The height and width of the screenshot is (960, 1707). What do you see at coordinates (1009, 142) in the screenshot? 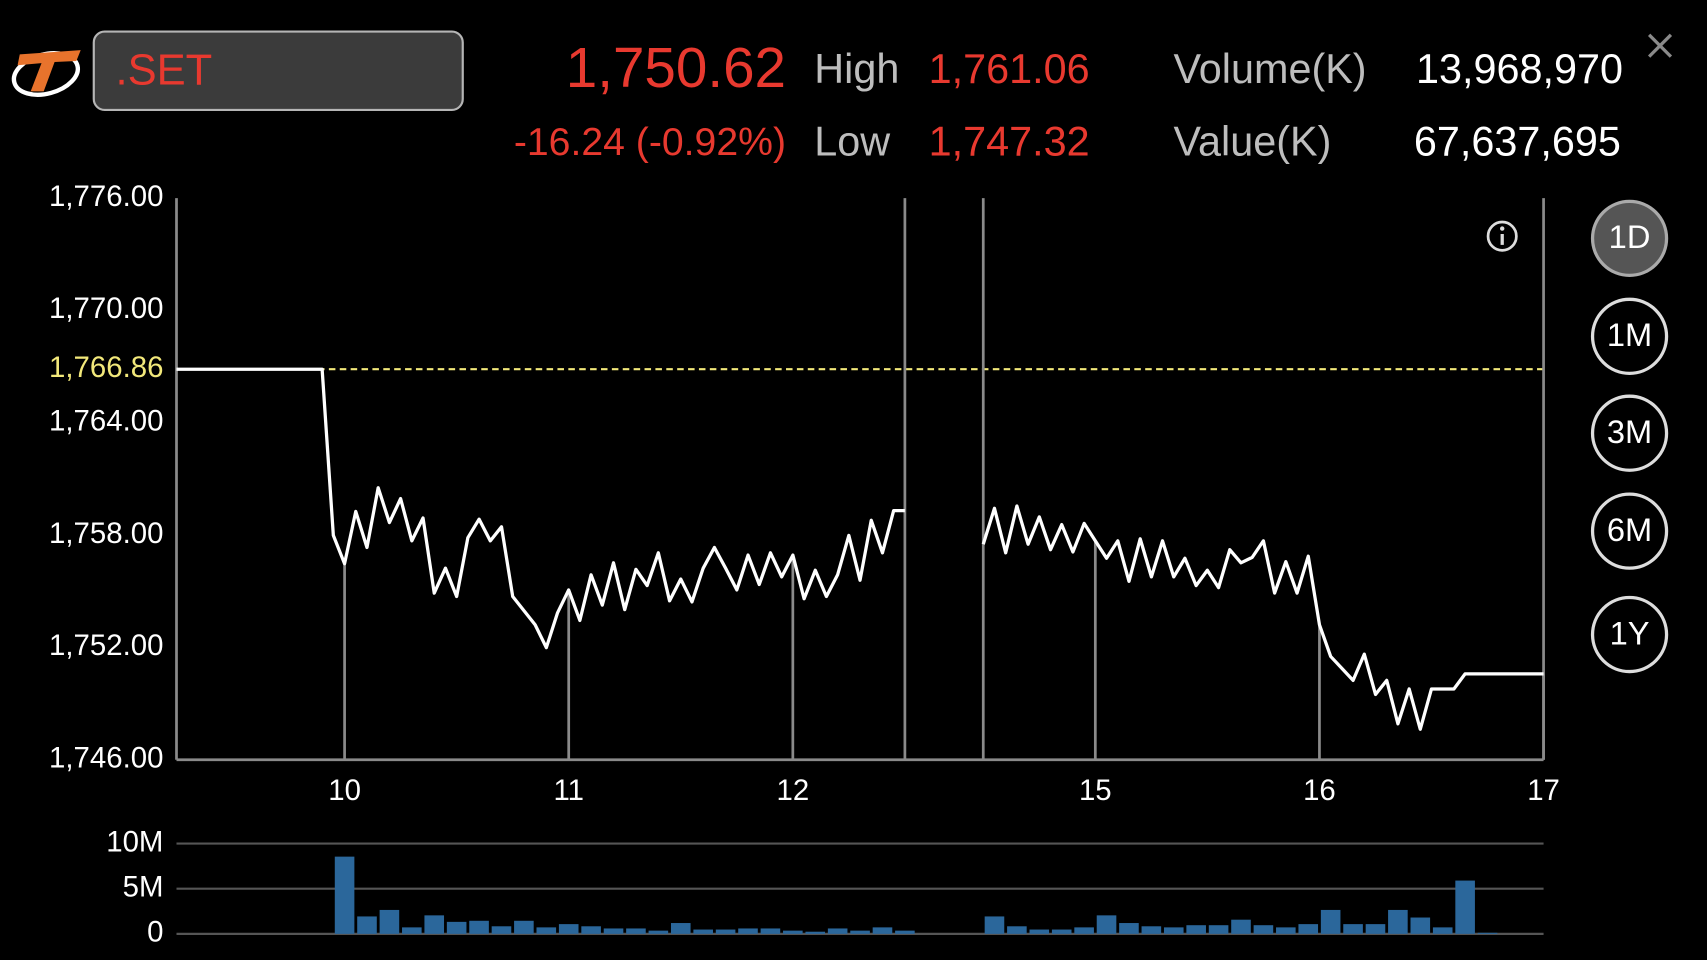
I see `low-value: 1,747.32` at bounding box center [1009, 142].